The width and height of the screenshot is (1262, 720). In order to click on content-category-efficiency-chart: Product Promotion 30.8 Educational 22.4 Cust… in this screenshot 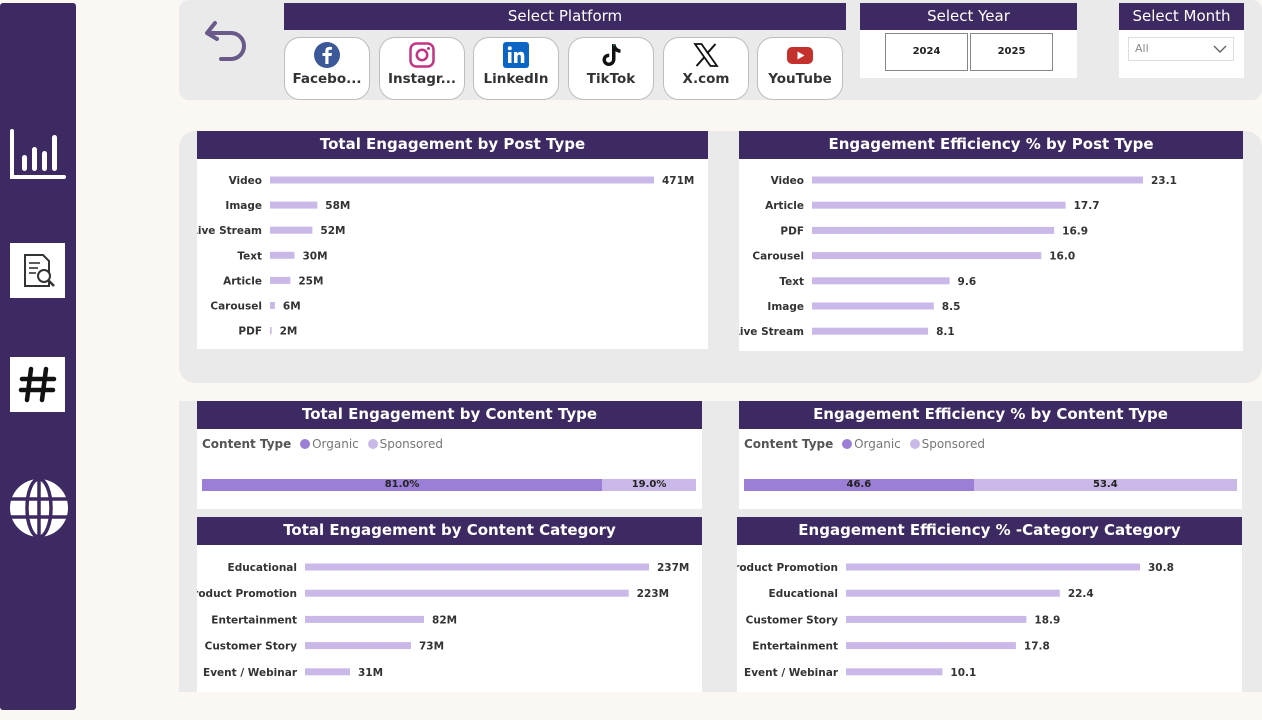, I will do `click(955, 620)`.